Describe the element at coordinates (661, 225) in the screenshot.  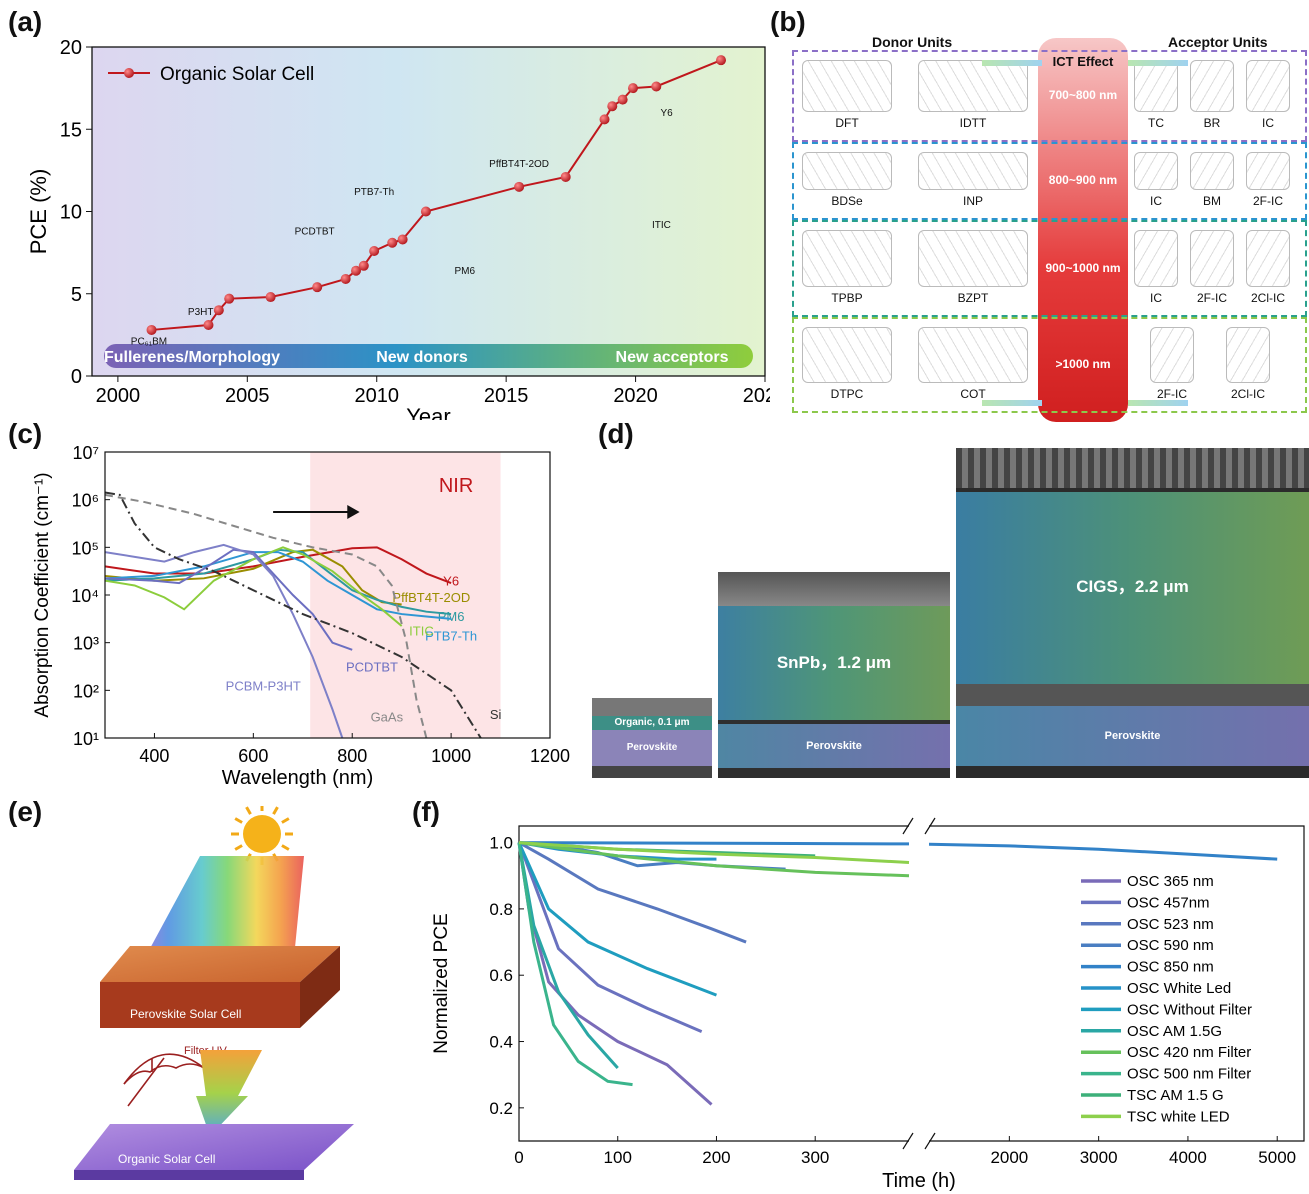
I see `molecule-label: ITIC` at that location.